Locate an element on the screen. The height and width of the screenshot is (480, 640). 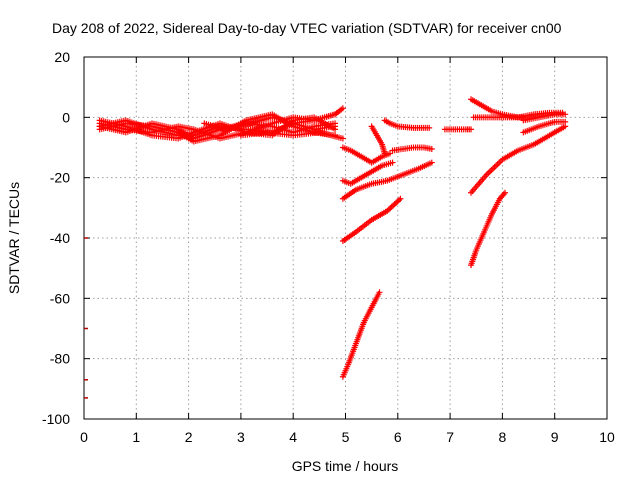
x-tick-labels: 0 1 2 3 4 5 6 7 8 9 10 is located at coordinates (347, 437).